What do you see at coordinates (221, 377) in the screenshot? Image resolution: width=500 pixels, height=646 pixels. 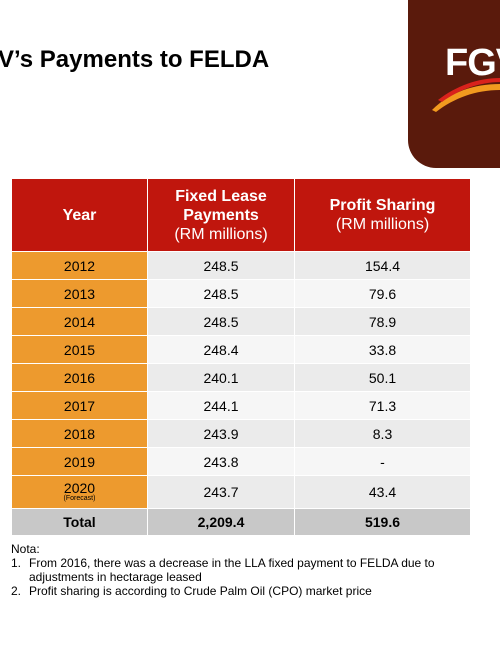 I see `fixed-cell: 240.1` at bounding box center [221, 377].